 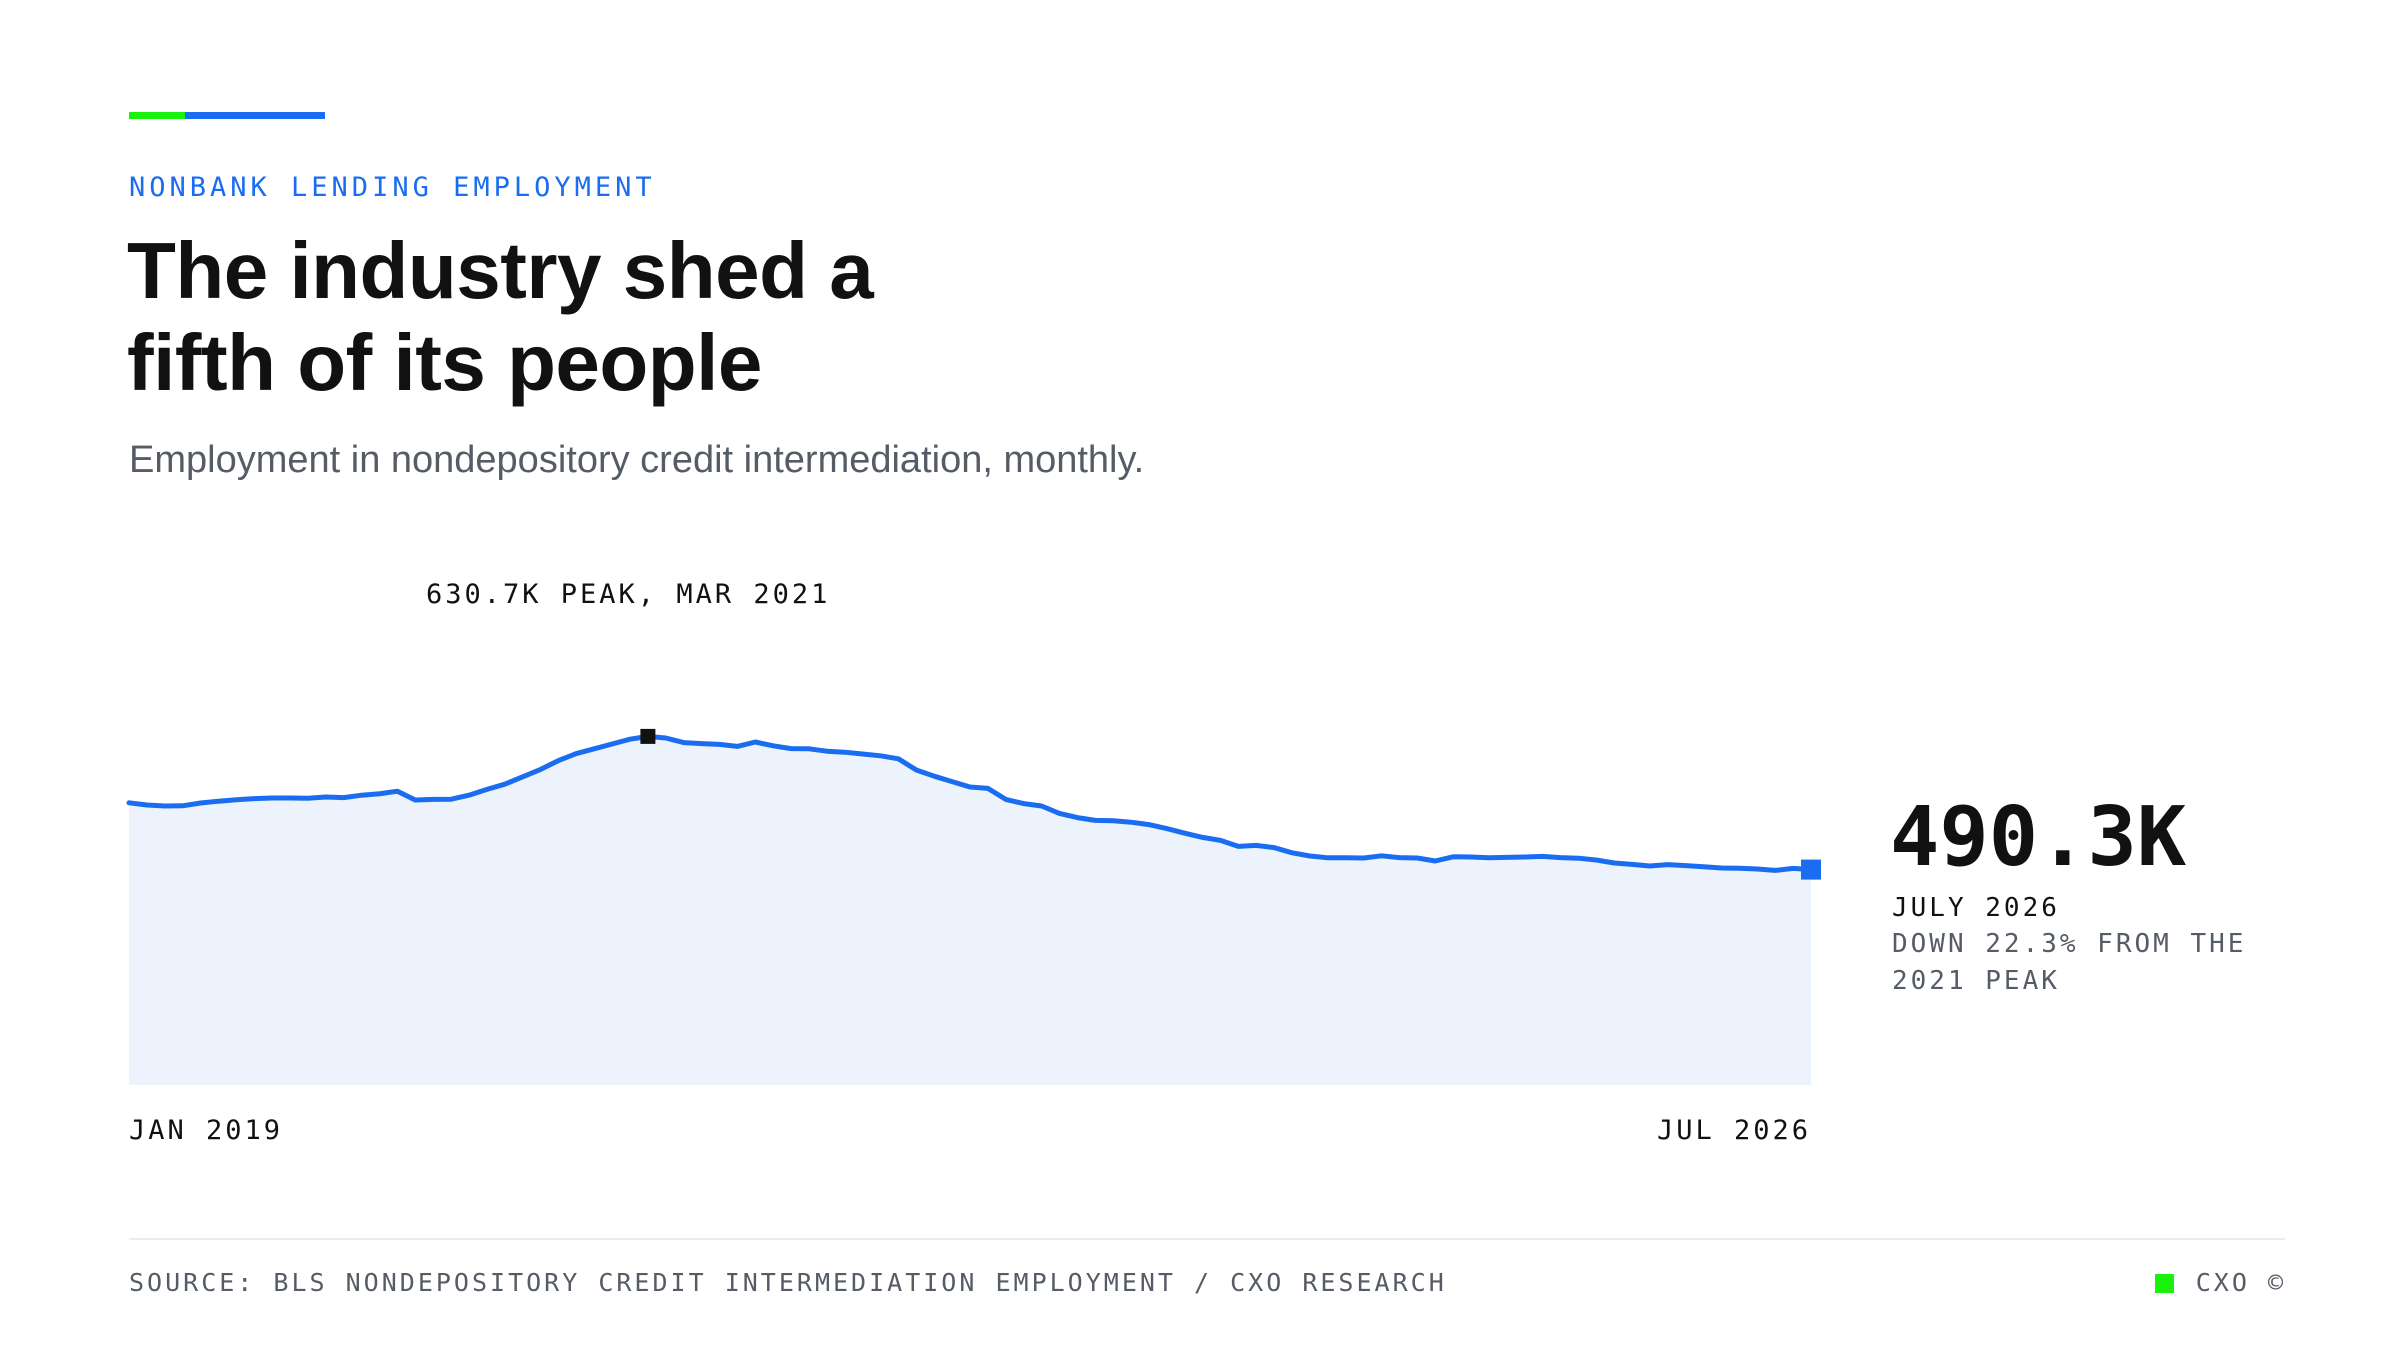 I want to click on brand: CXO ©, so click(x=2220, y=1283).